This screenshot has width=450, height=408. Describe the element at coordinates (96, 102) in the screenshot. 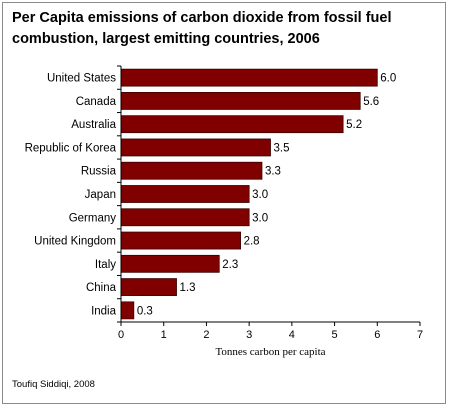

I see `category-label-canada: Canada` at that location.